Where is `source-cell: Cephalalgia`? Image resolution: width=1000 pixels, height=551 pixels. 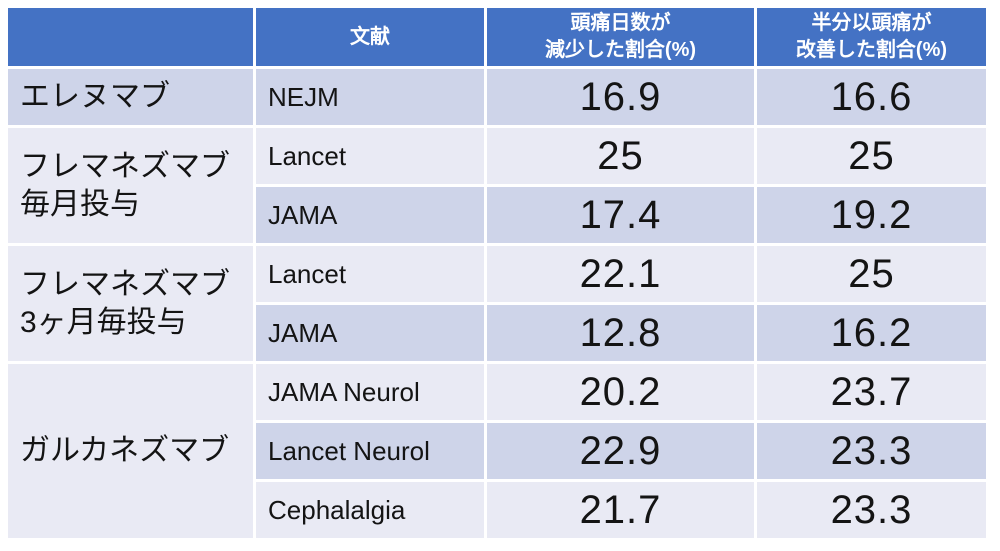 source-cell: Cephalalgia is located at coordinates (370, 510).